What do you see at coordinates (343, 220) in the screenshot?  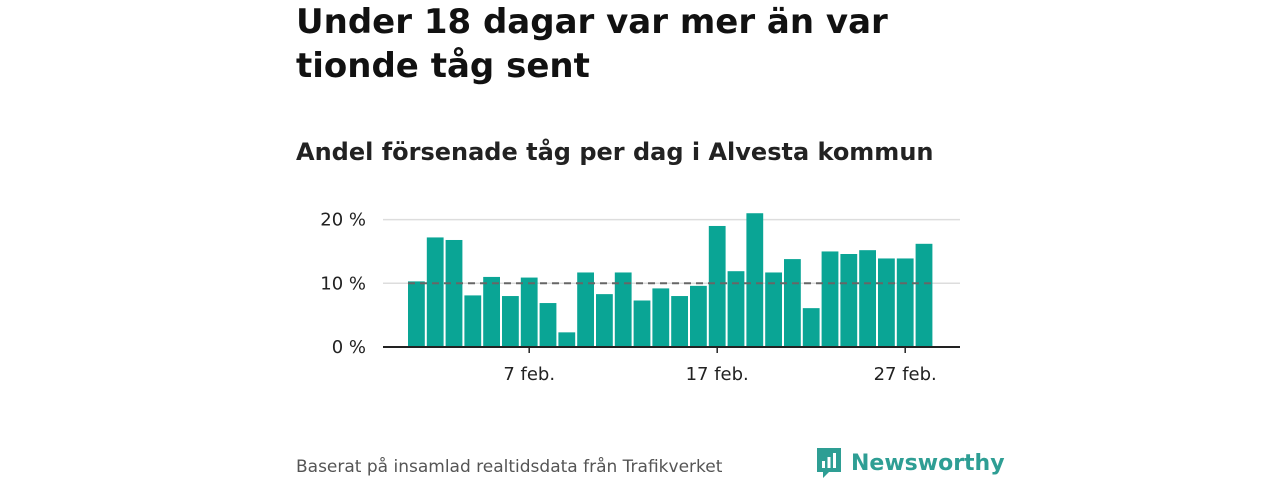 I see `y-tick-label: 20 %` at bounding box center [343, 220].